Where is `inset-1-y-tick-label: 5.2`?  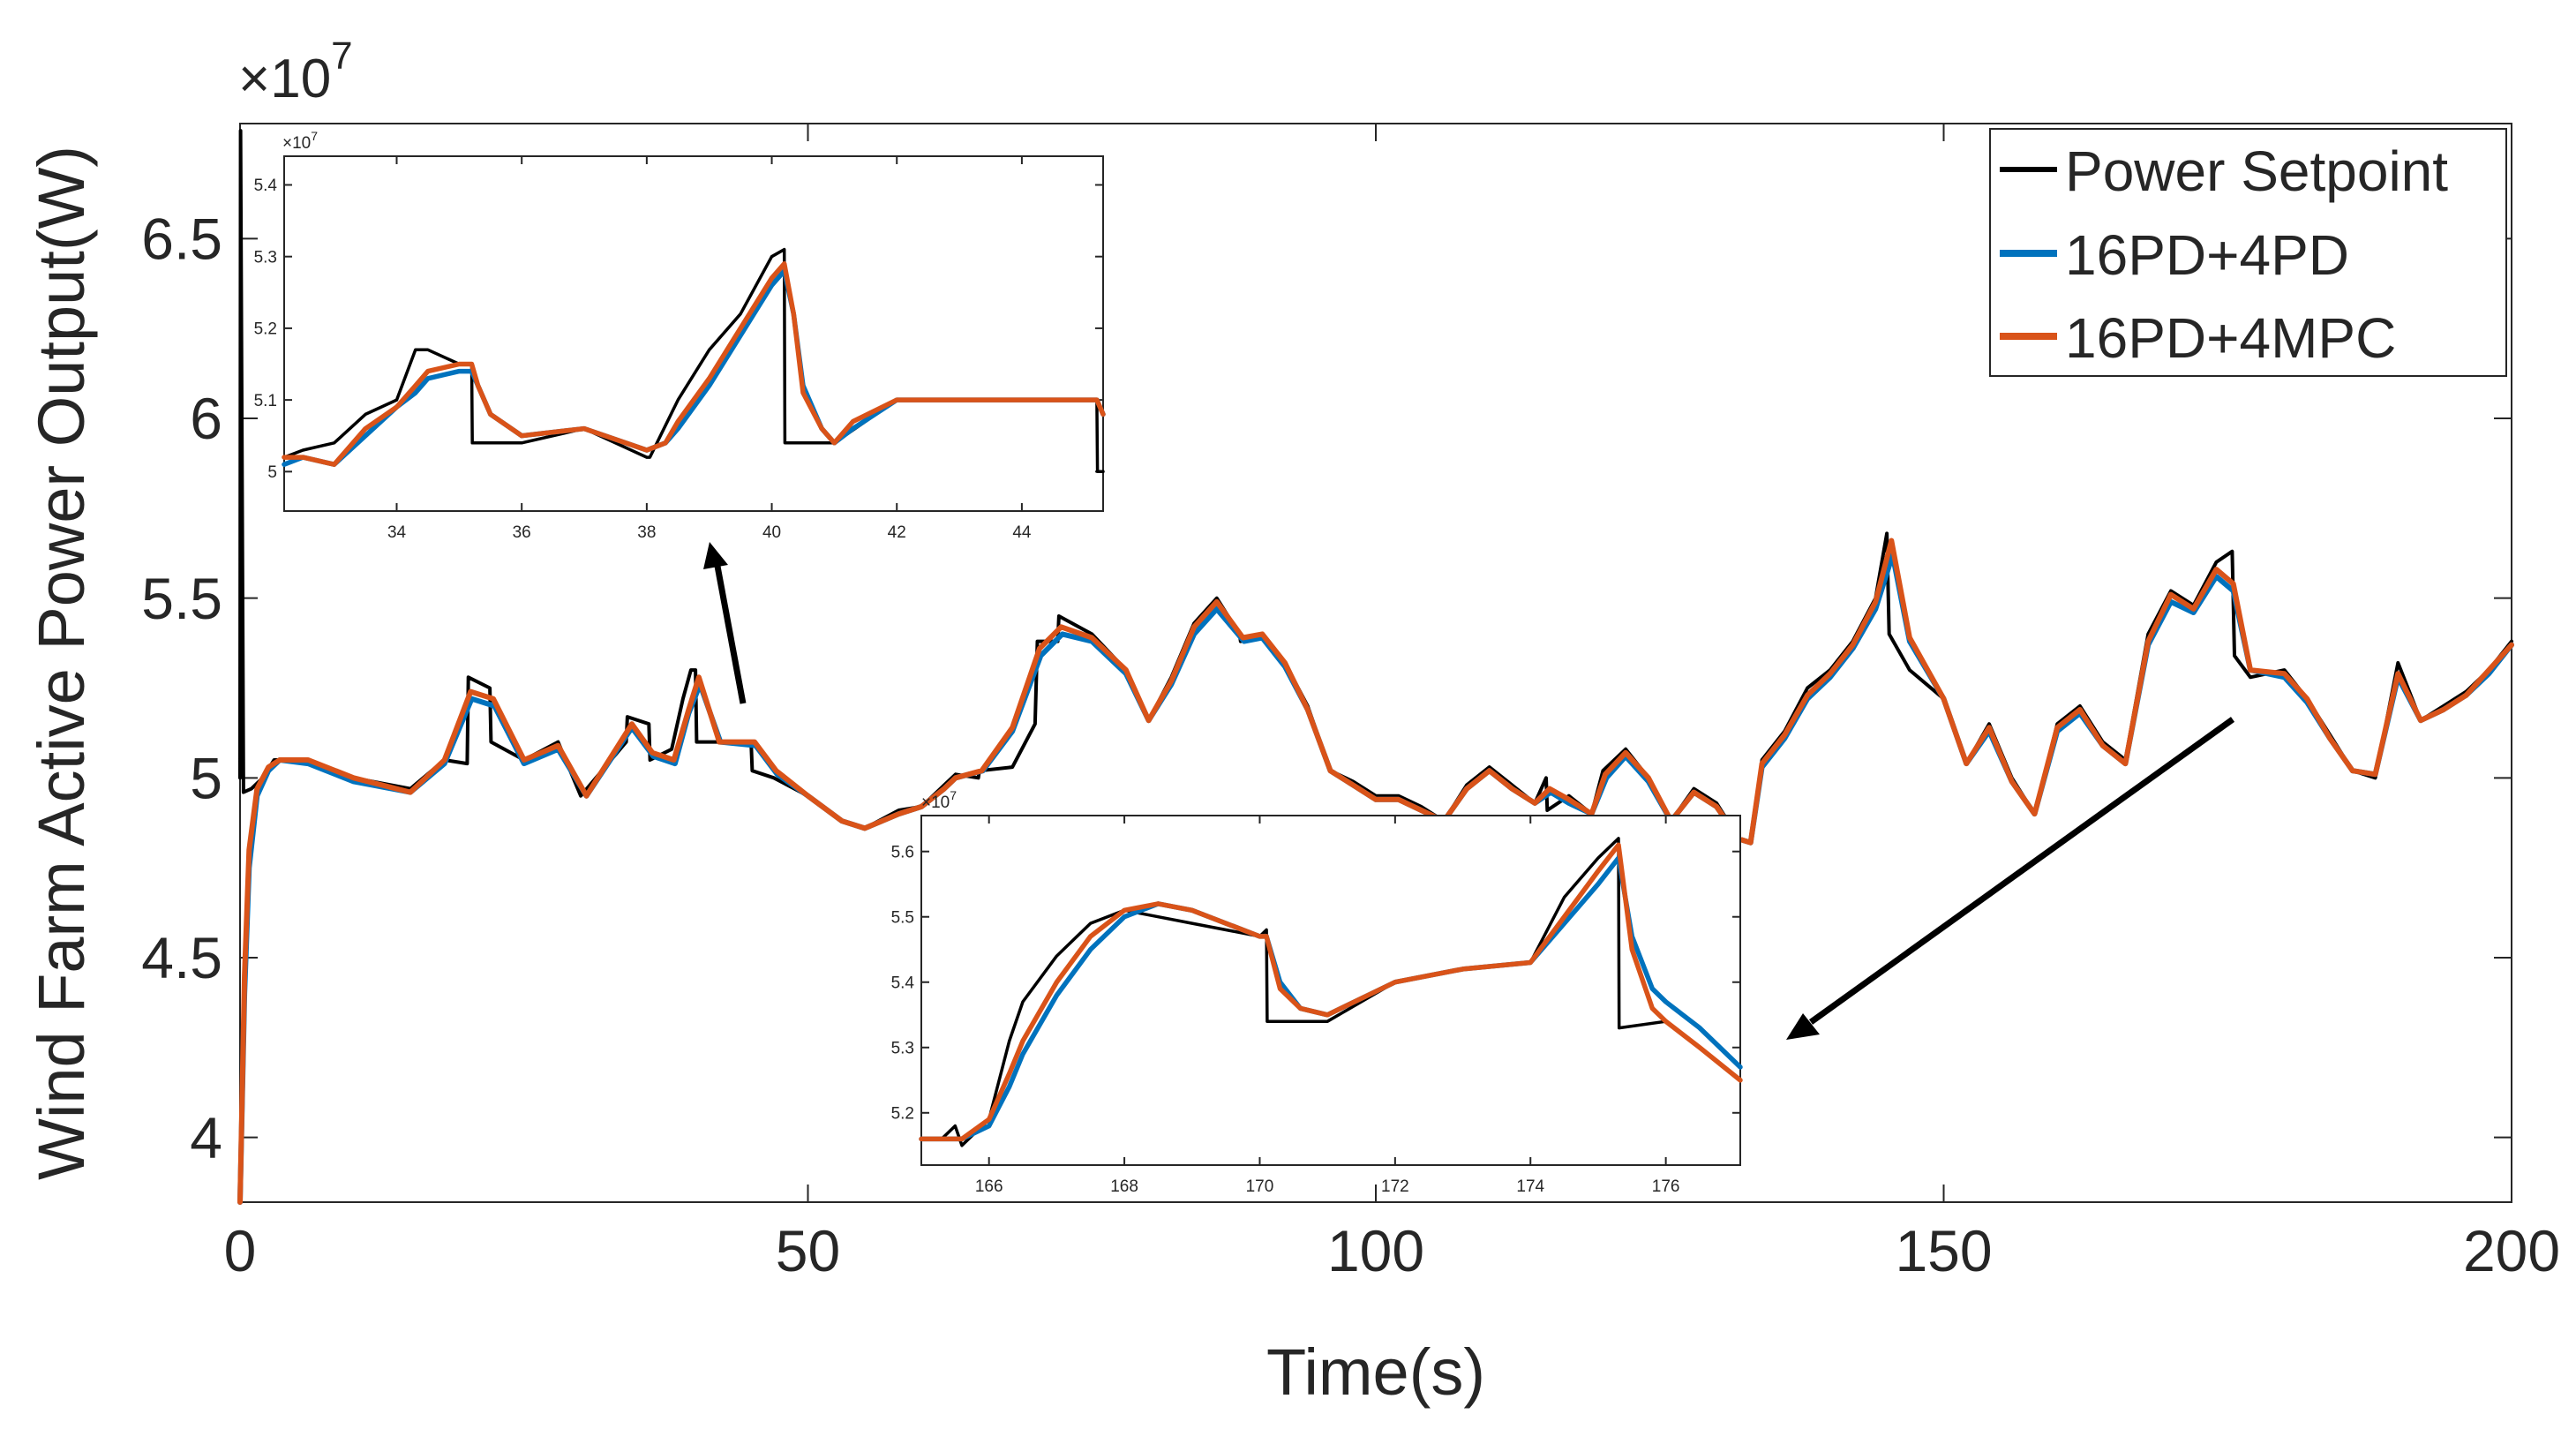
inset-1-y-tick-label: 5.2 is located at coordinates (265, 329).